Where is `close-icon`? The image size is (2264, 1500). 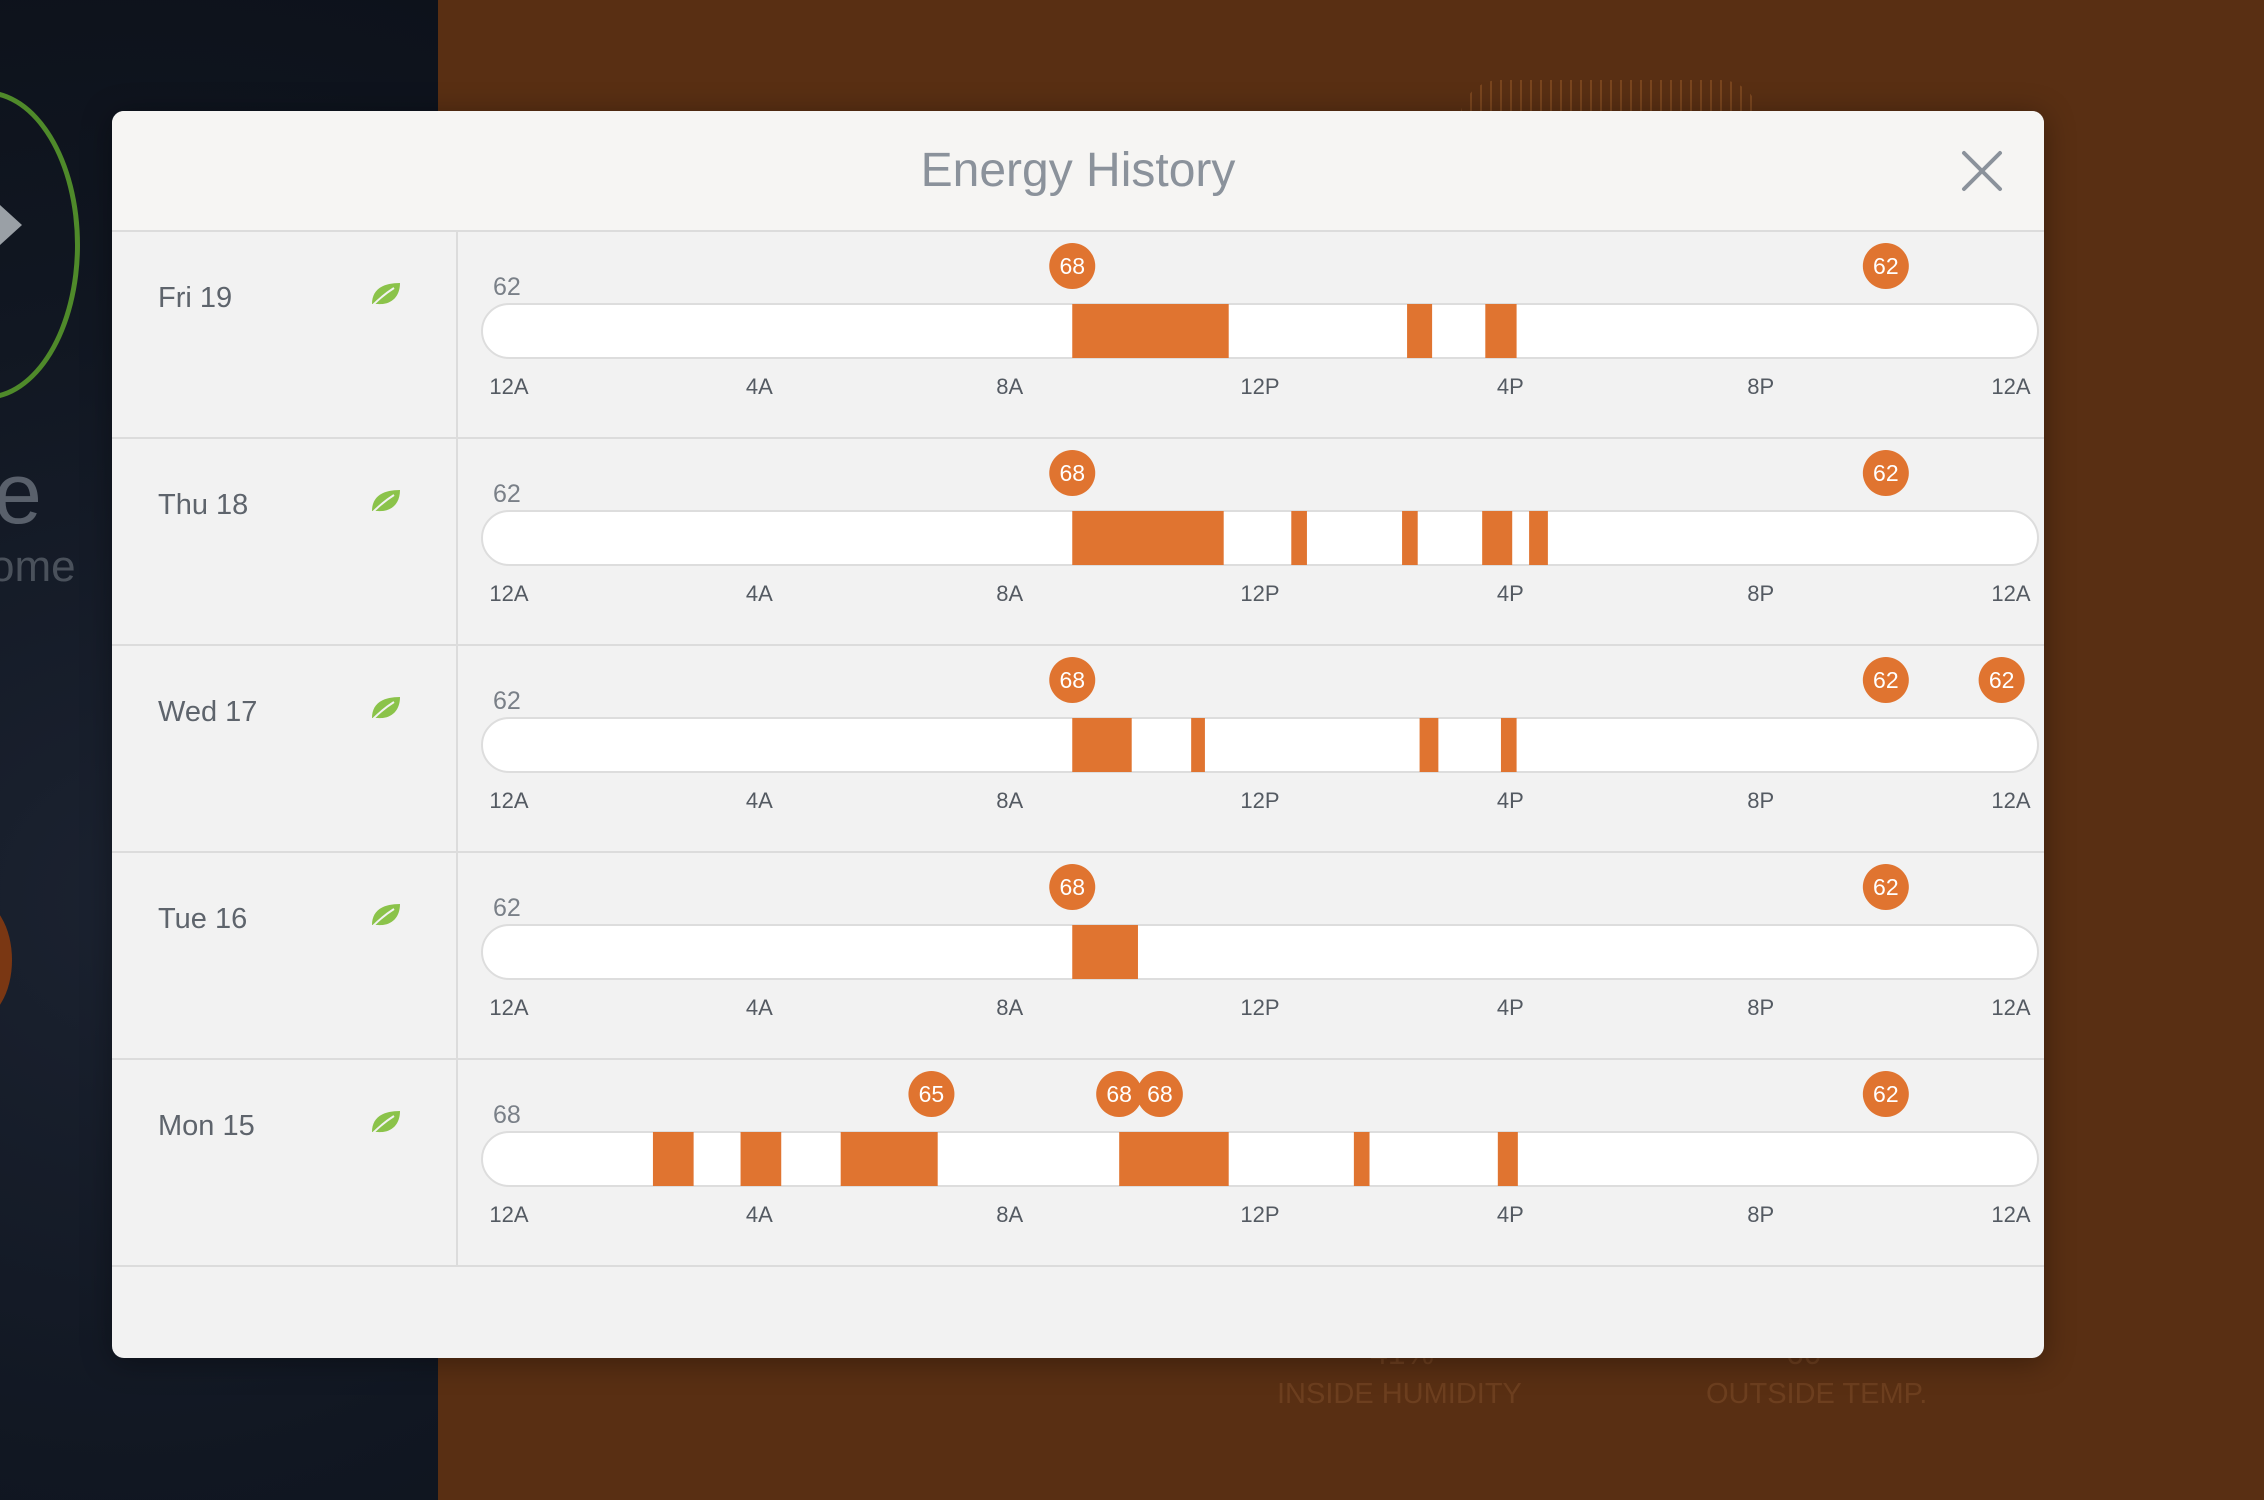
close-icon is located at coordinates (1982, 171).